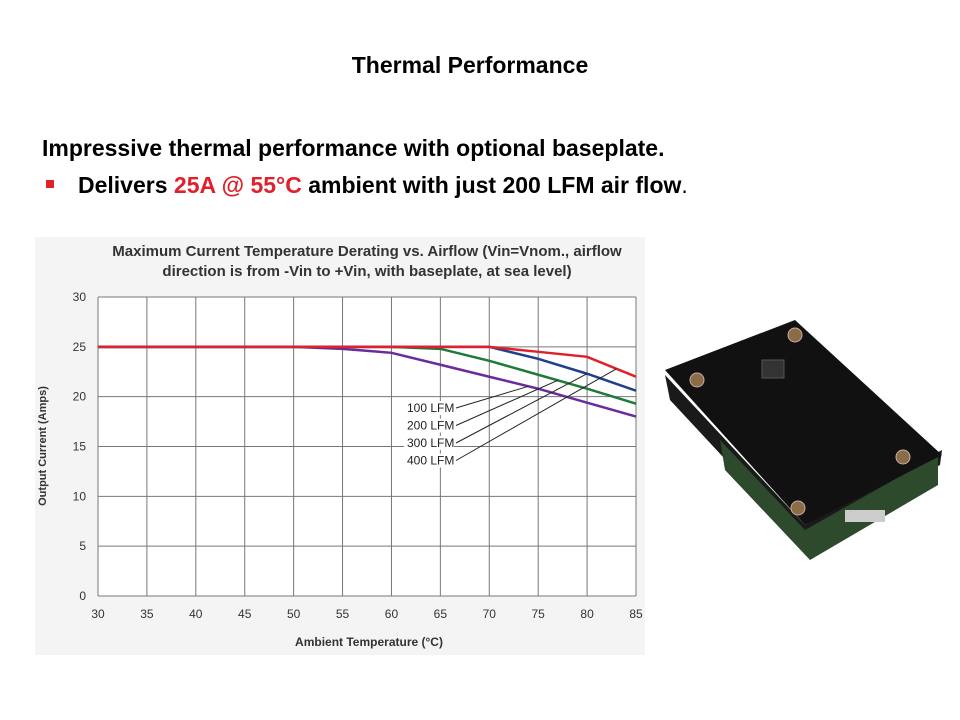 Image resolution: width=960 pixels, height=720 pixels. What do you see at coordinates (636, 614) in the screenshot?
I see `x-tick-label: 85` at bounding box center [636, 614].